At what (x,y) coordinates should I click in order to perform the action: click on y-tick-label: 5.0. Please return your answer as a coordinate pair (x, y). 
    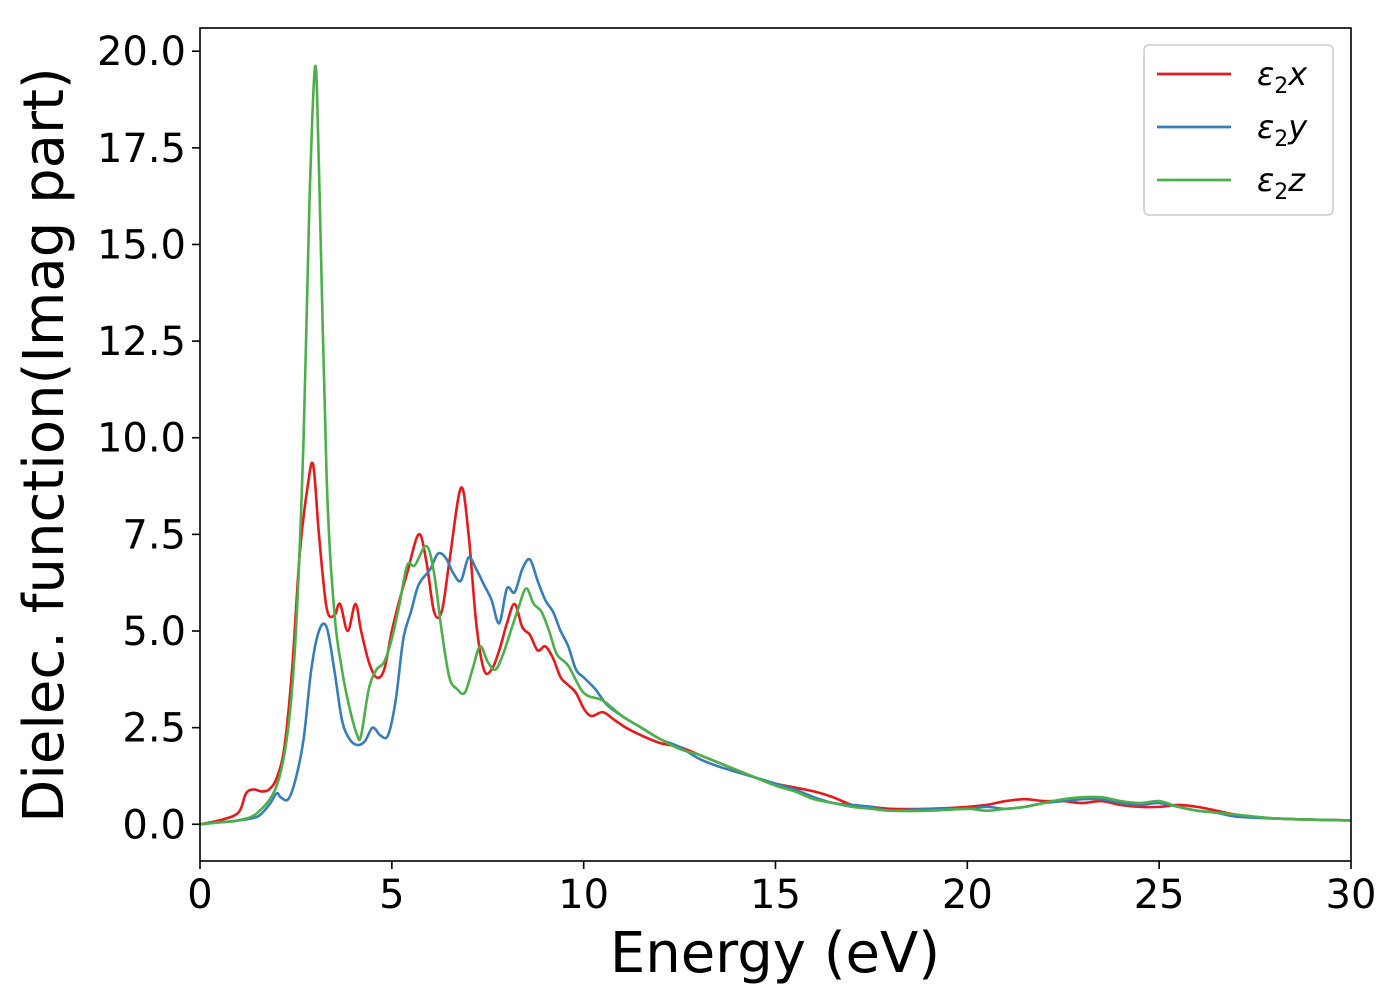
    Looking at the image, I should click on (154, 632).